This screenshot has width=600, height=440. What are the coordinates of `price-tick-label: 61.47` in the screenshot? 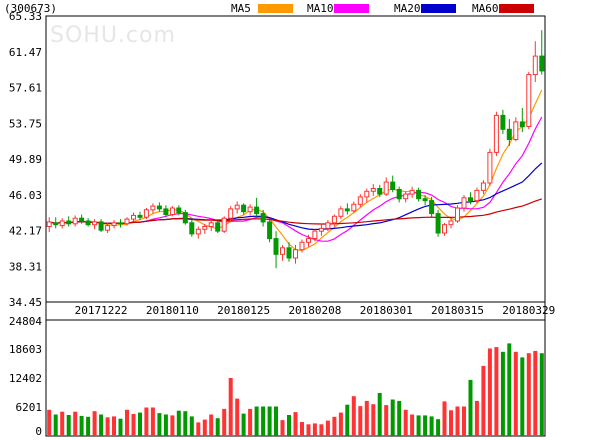 It's located at (25, 52).